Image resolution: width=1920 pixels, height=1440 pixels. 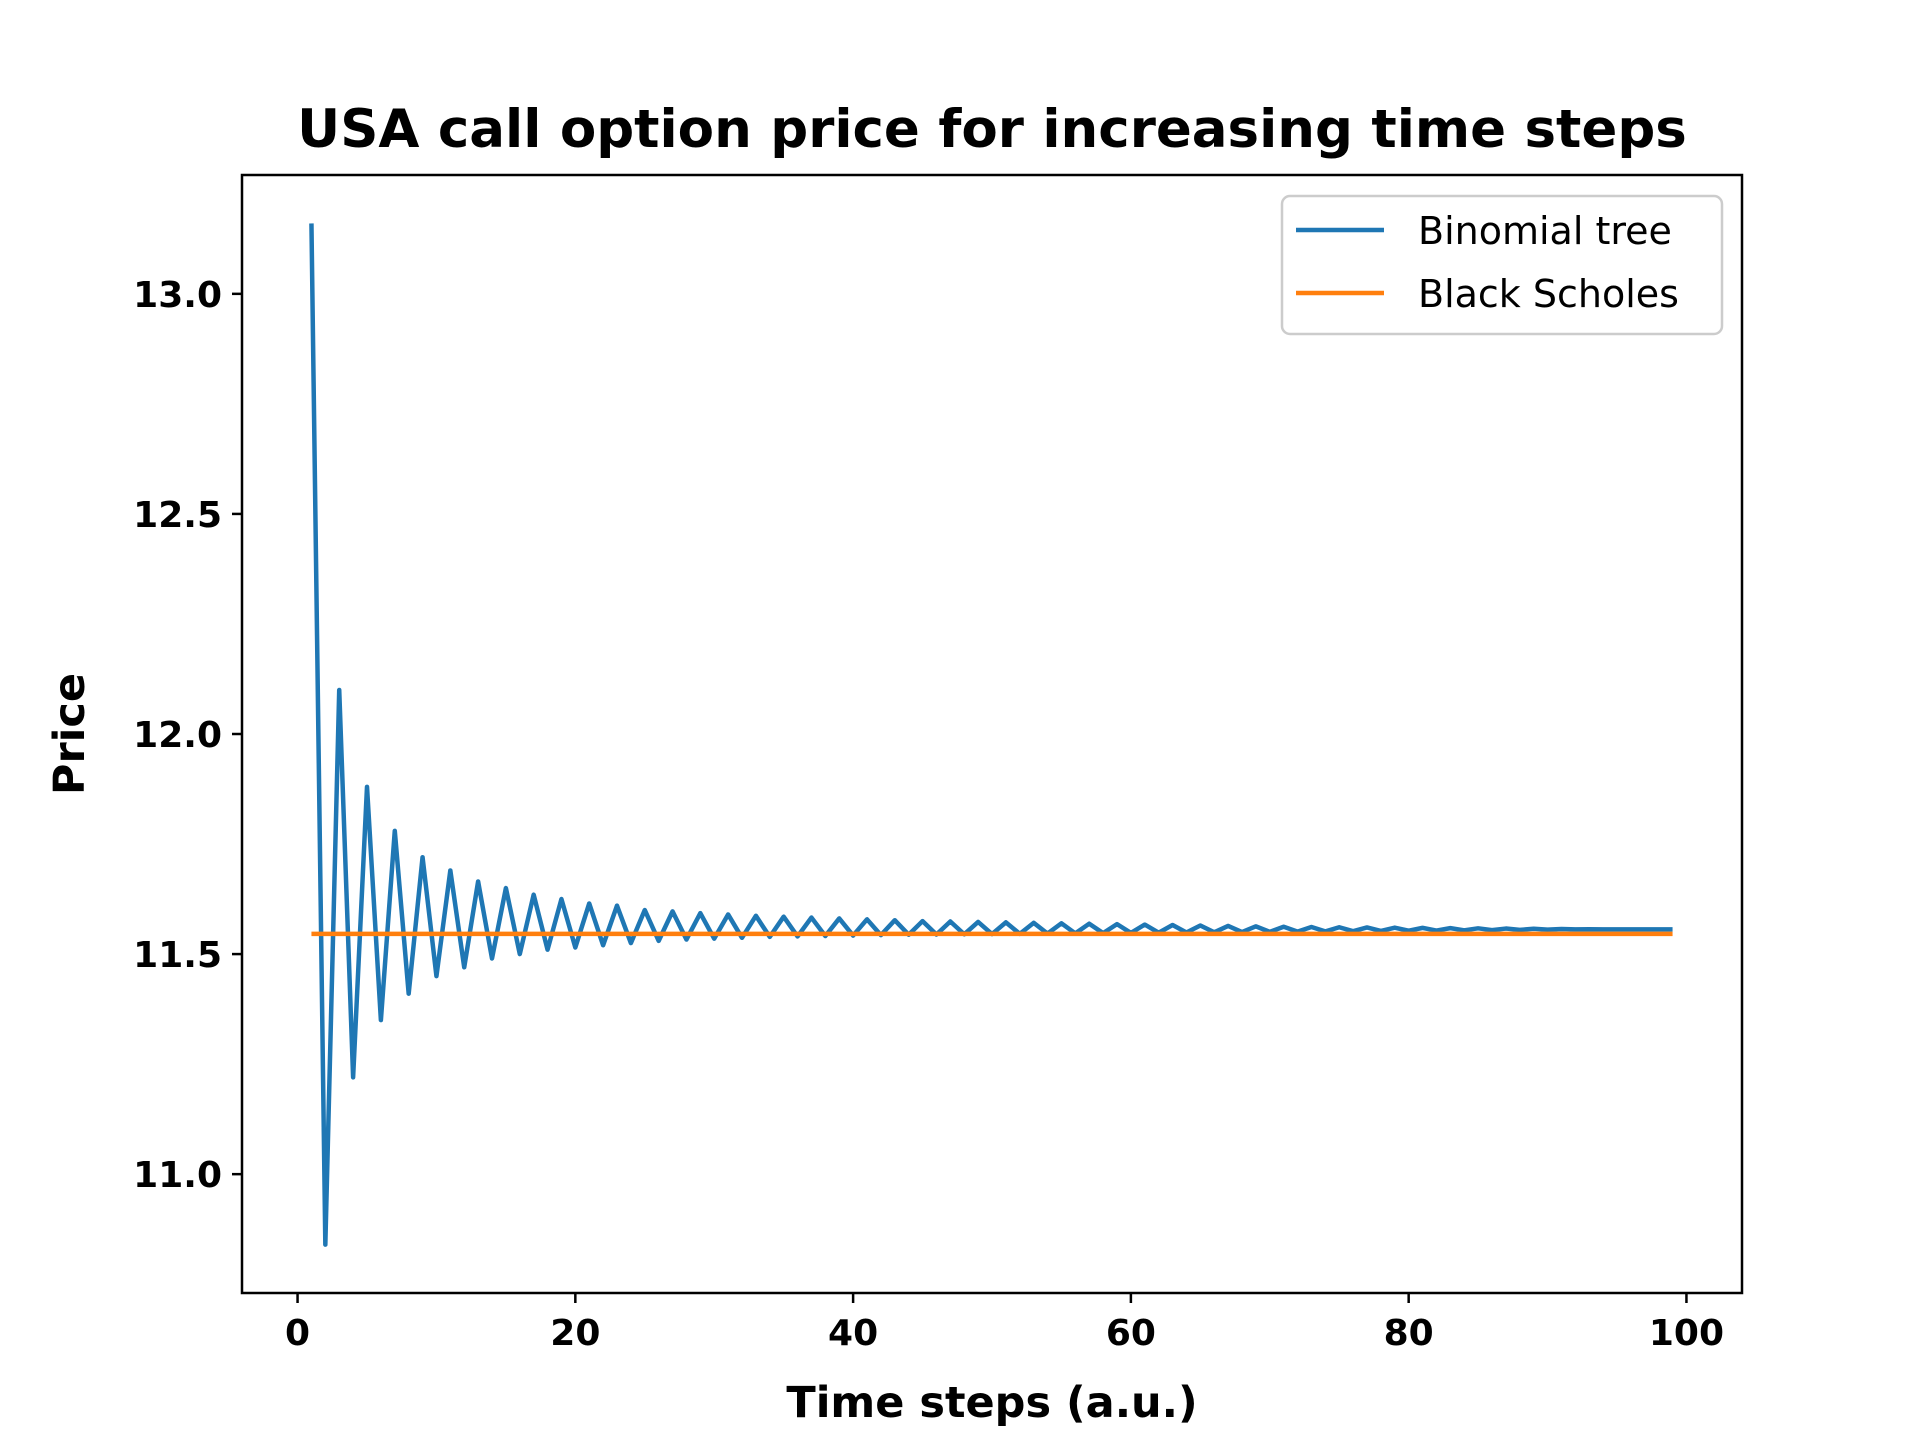 I want to click on legend-label-binomial: Binomial tree, so click(x=1545, y=231).